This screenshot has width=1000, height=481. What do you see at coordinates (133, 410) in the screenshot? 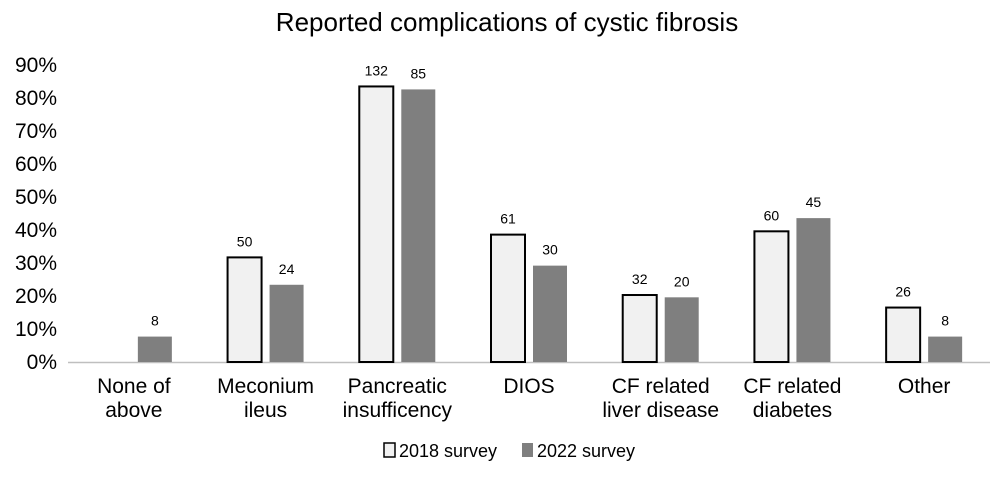
I see `category-label: above` at bounding box center [133, 410].